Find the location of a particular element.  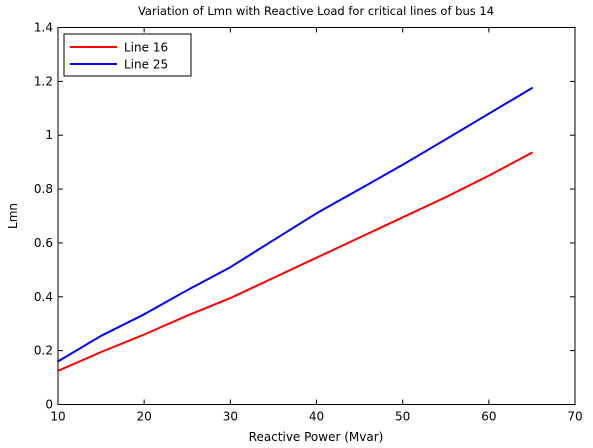

legend-box is located at coordinates (127, 55).